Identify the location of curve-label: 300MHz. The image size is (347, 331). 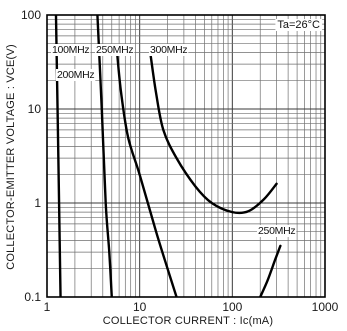
(168, 50).